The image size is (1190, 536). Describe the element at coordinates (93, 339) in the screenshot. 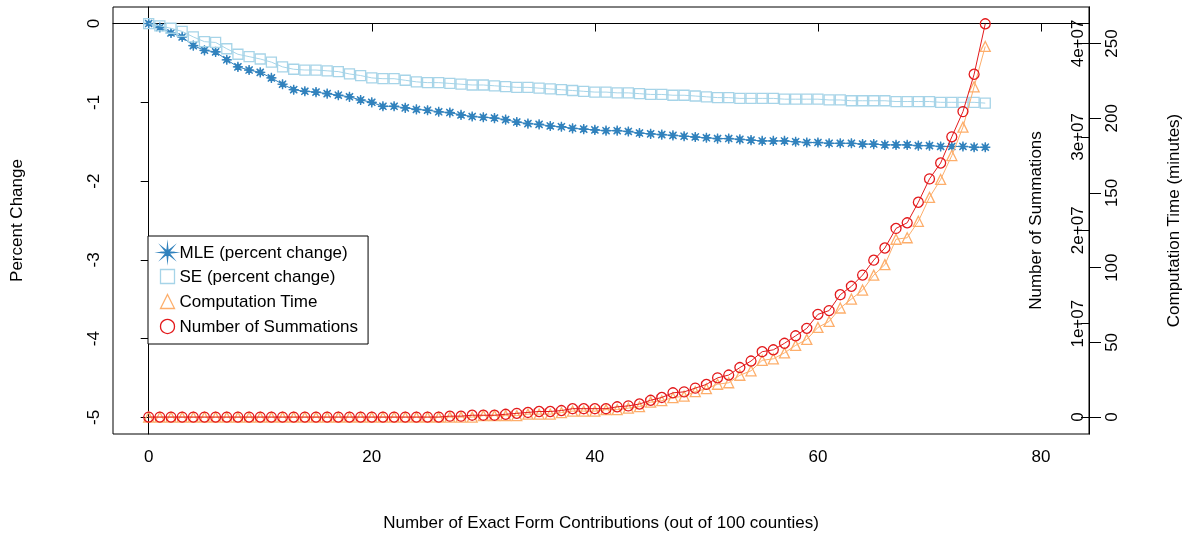

I see `y-tick-label: -4` at that location.